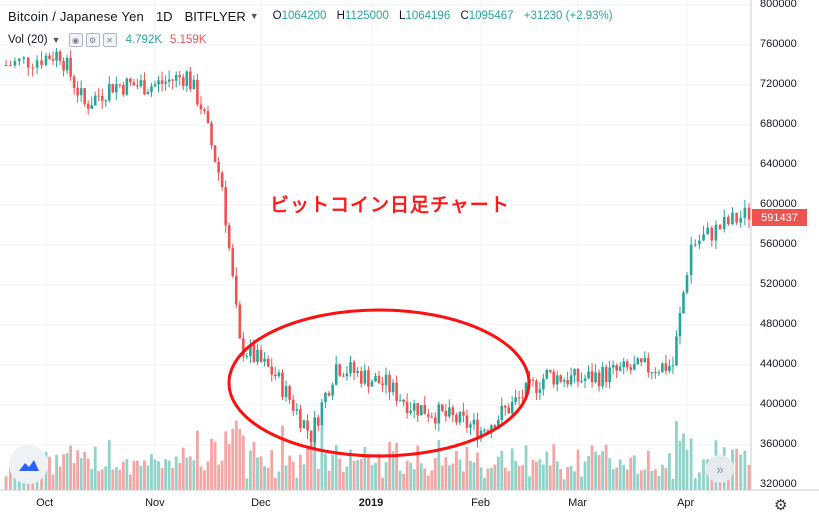 The image size is (819, 517). What do you see at coordinates (778, 284) in the screenshot?
I see `price-tick-label: 520000` at bounding box center [778, 284].